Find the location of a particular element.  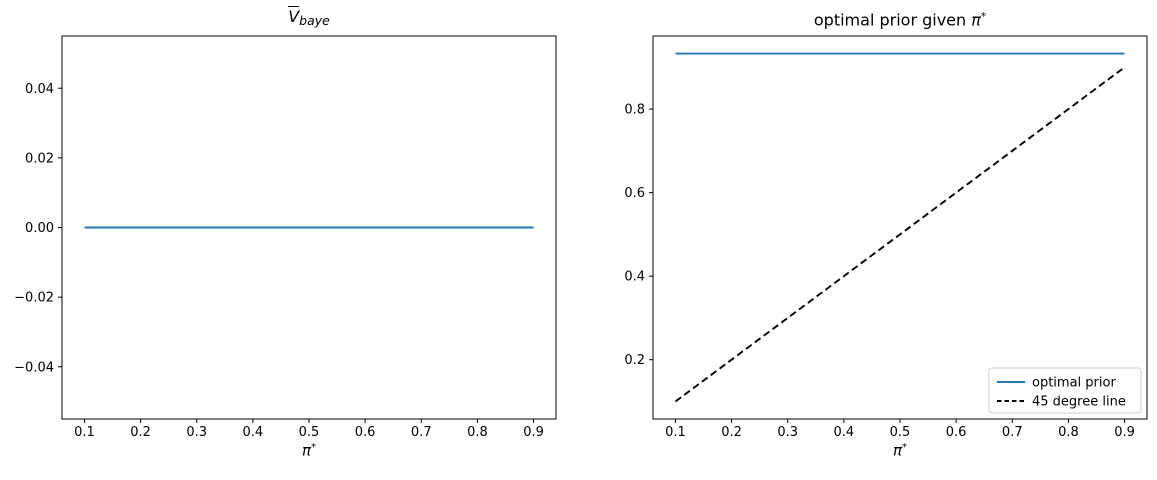

left-plot-xlabel: π* is located at coordinates (309, 449).